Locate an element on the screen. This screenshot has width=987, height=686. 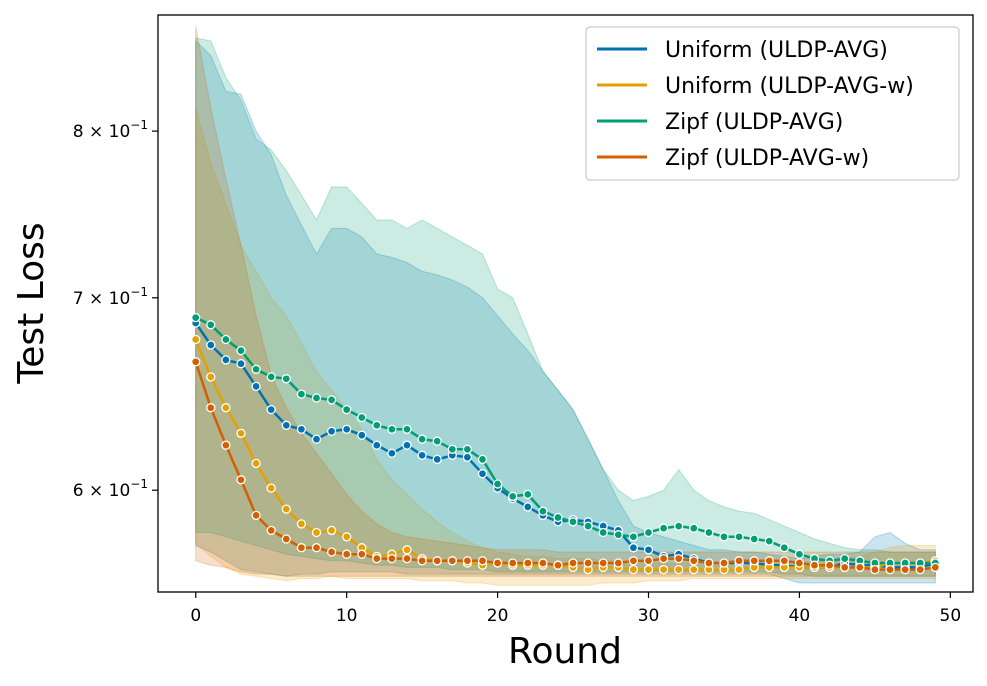
legend-frame is located at coordinates (772, 103).